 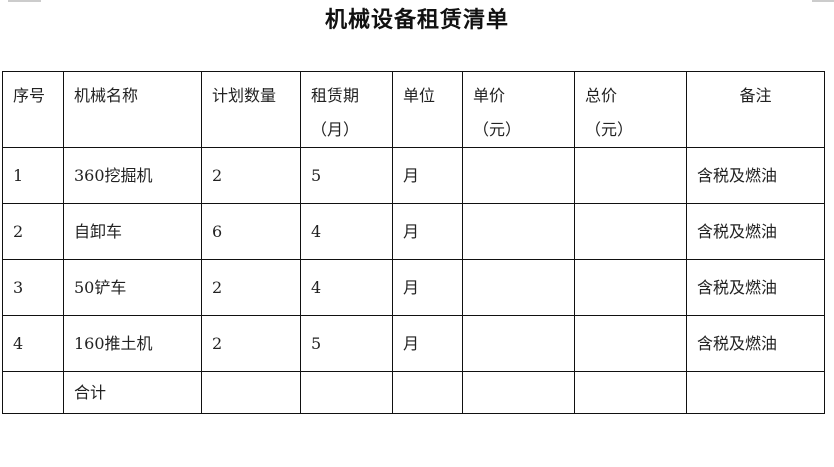 I want to click on column-header-line1: 序号, so click(x=29, y=95).